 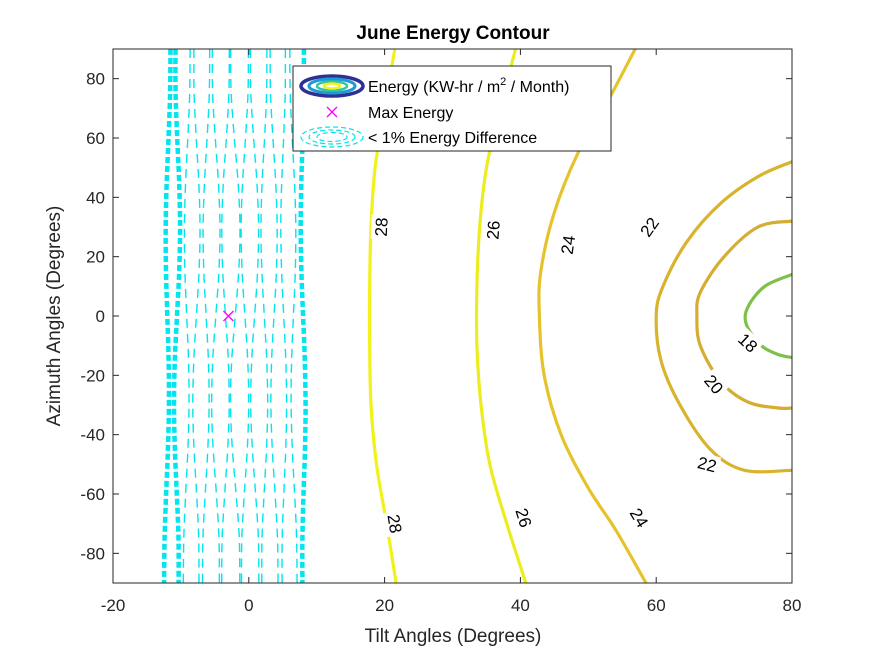 What do you see at coordinates (92, 494) in the screenshot?
I see `y-tick-label: -60` at bounding box center [92, 494].